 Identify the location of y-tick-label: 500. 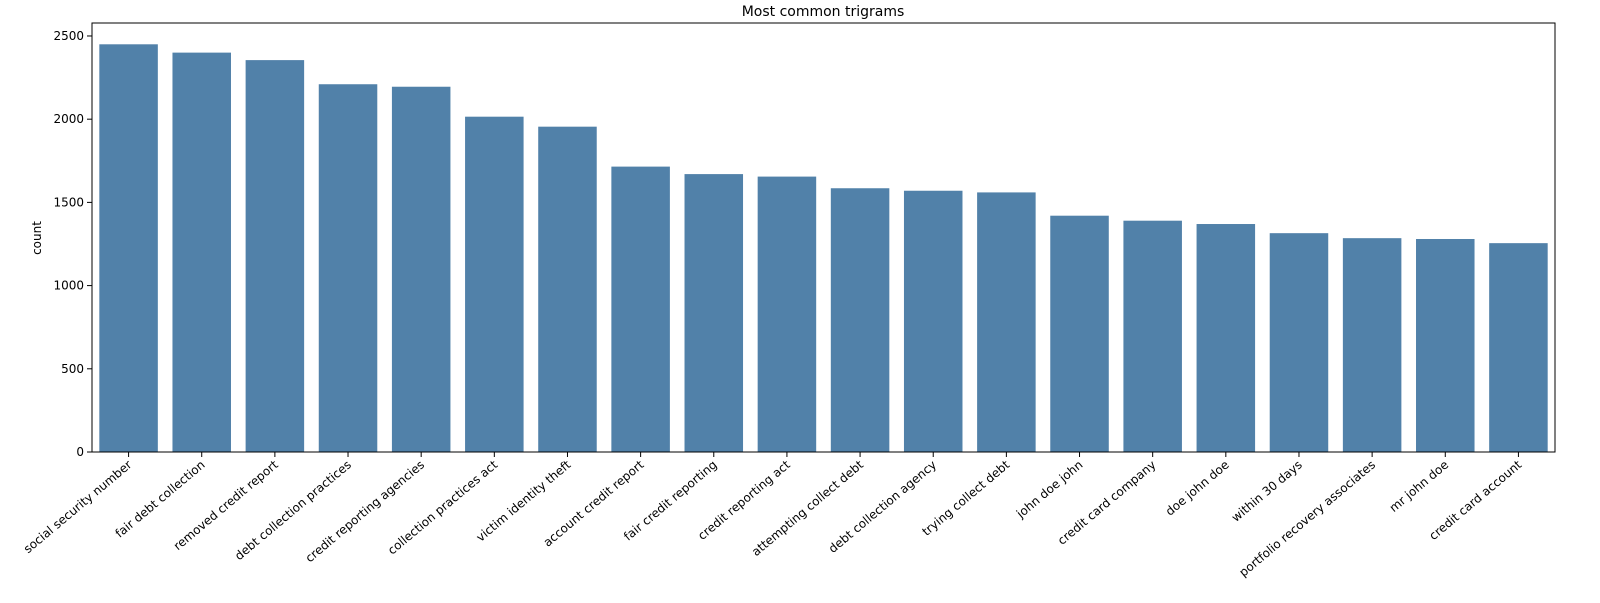
(72, 369).